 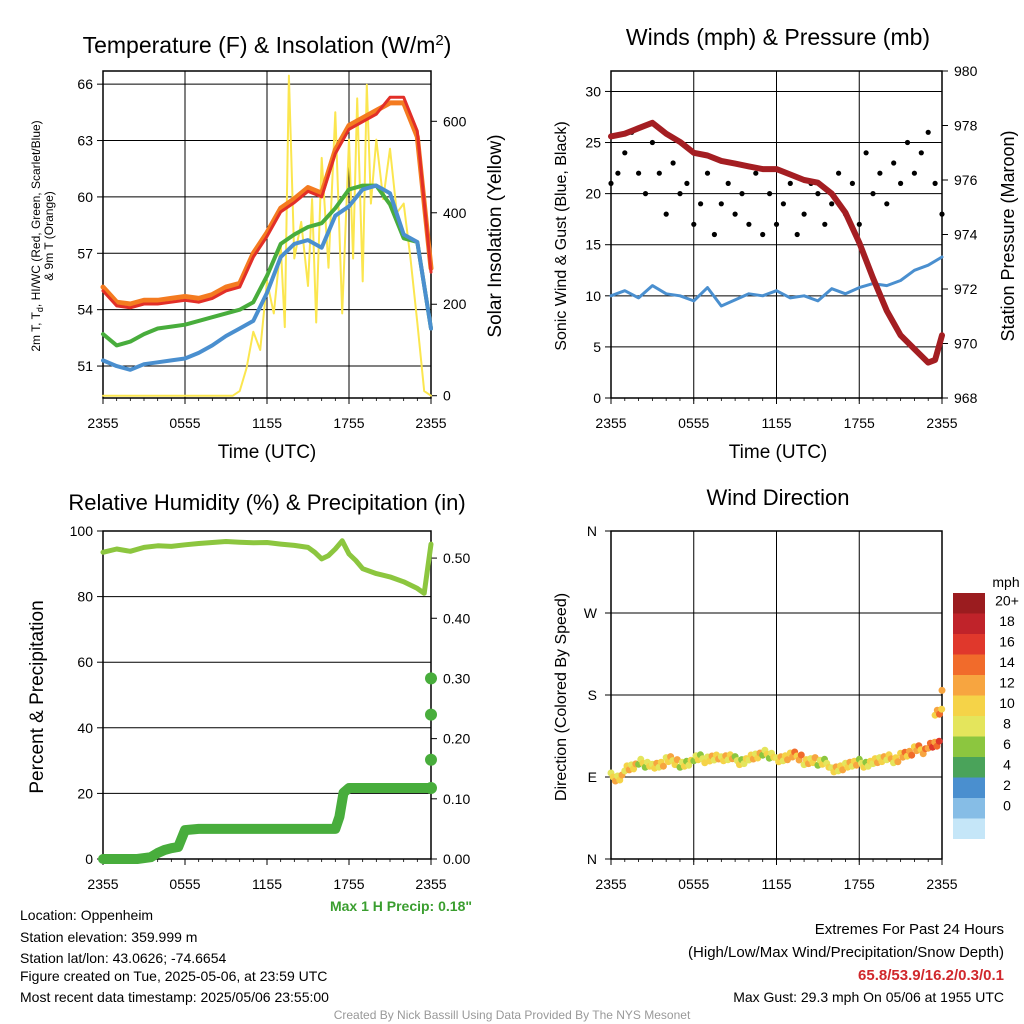 What do you see at coordinates (591, 613) in the screenshot?
I see `wind-direction-ytick-label-3: W` at bounding box center [591, 613].